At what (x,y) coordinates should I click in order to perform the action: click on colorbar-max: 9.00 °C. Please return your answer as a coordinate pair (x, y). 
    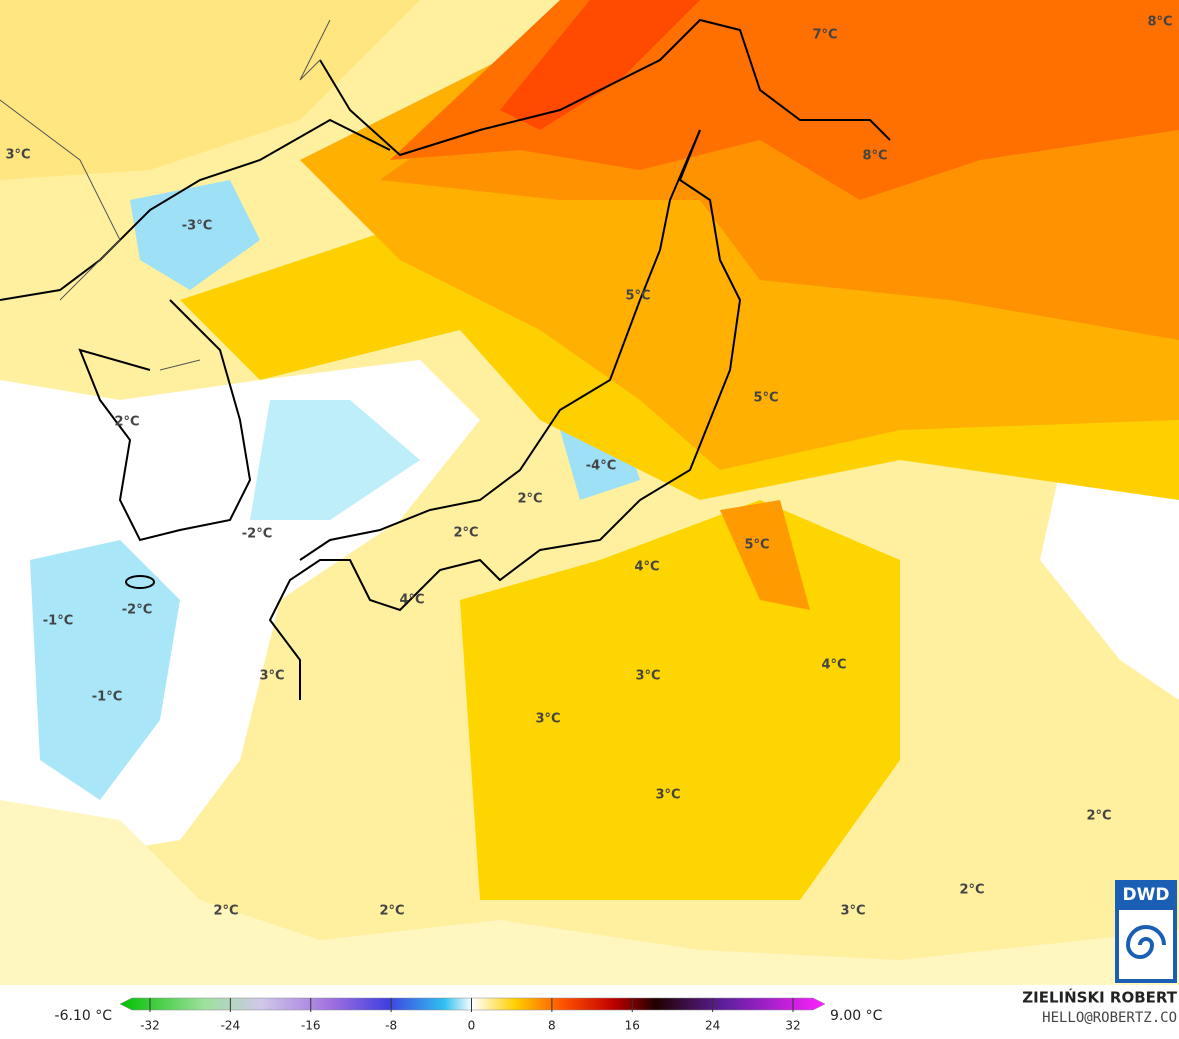
    Looking at the image, I should click on (856, 1016).